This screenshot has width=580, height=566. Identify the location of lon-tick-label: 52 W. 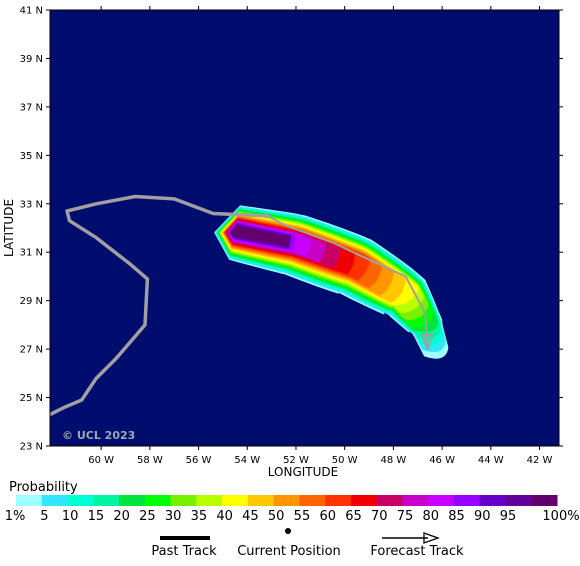
(296, 460).